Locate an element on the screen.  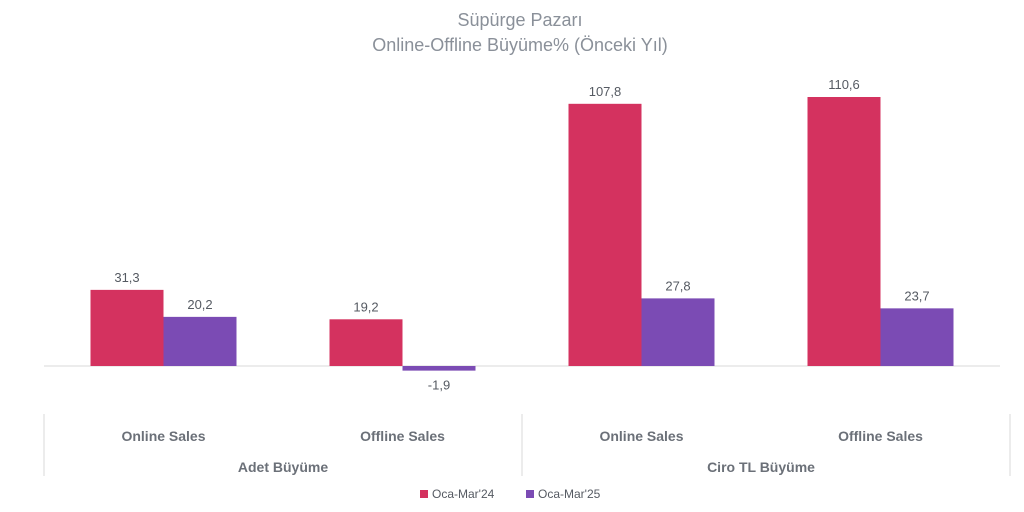
legend-label: Oca-Mar'25 is located at coordinates (569, 494).